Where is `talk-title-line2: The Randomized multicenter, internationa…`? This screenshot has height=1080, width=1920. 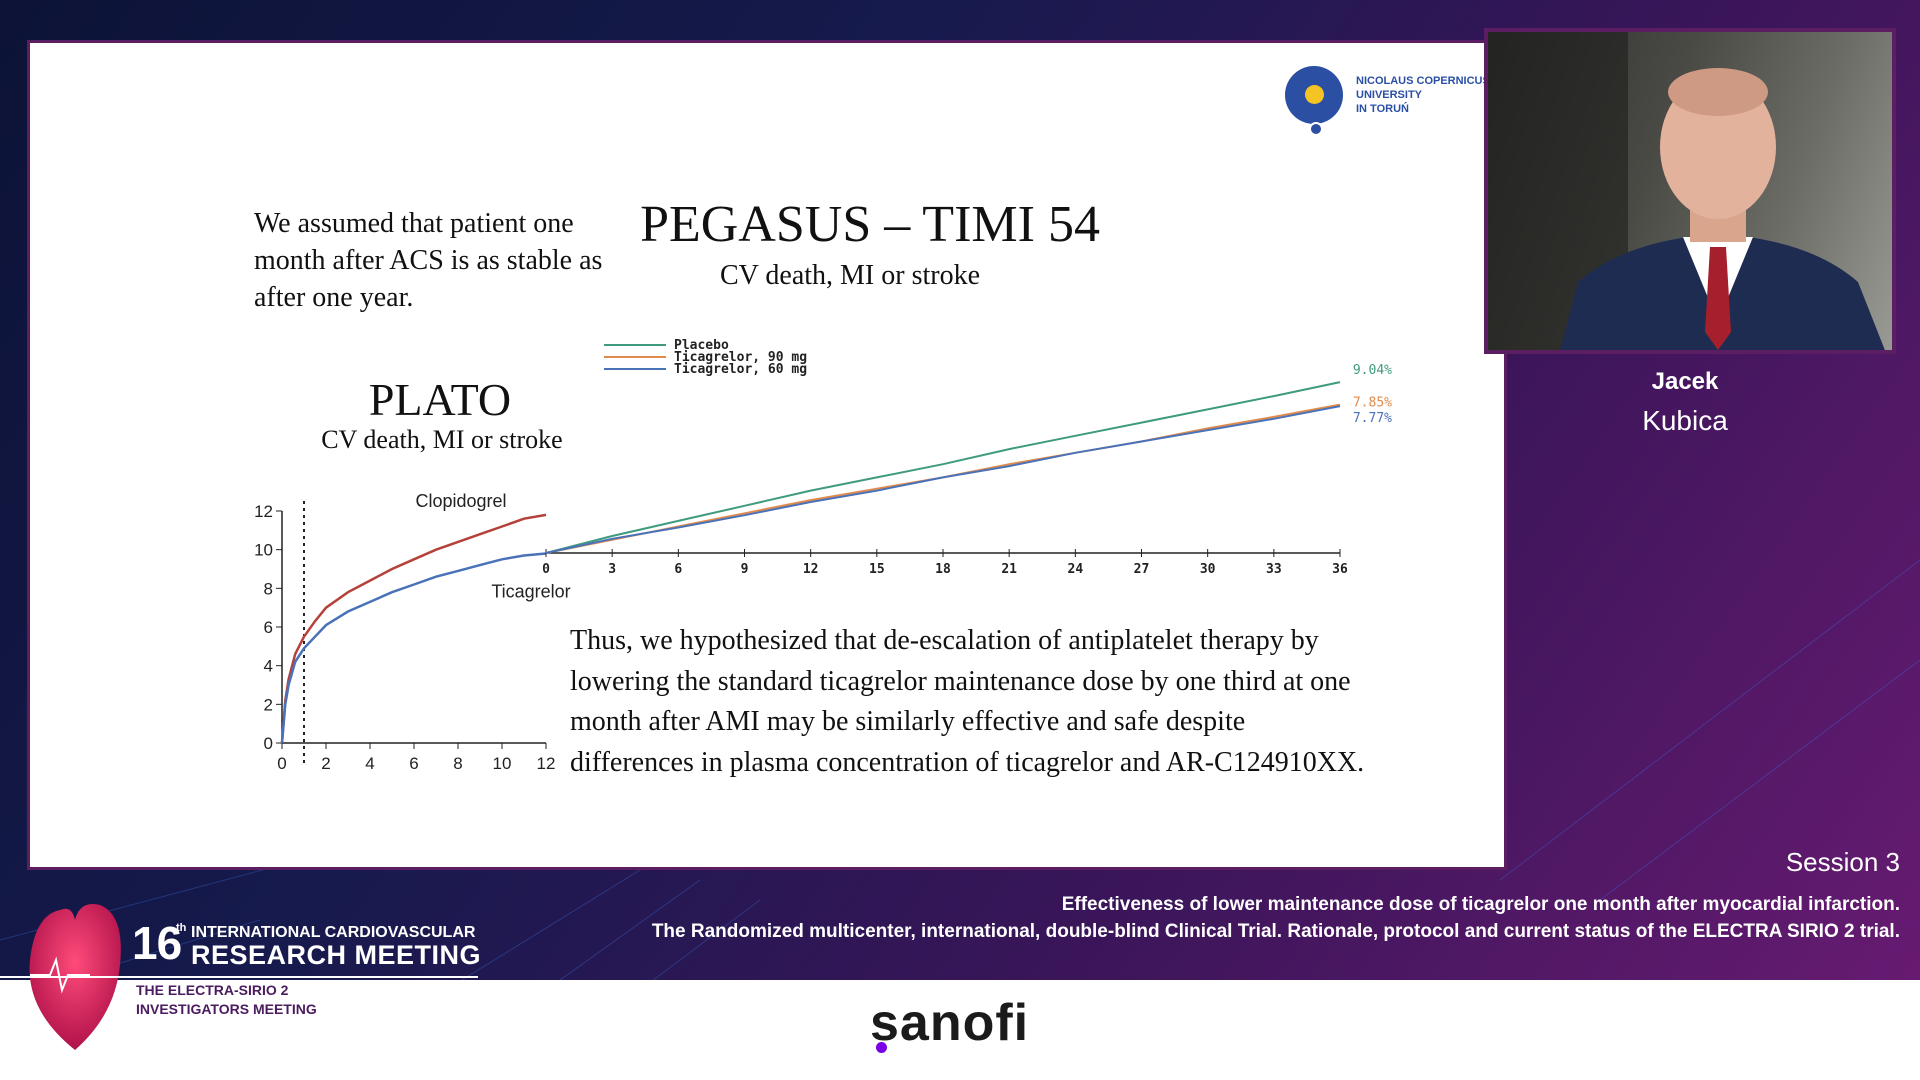 talk-title-line2: The Randomized multicenter, internationa… is located at coordinates (1275, 931).